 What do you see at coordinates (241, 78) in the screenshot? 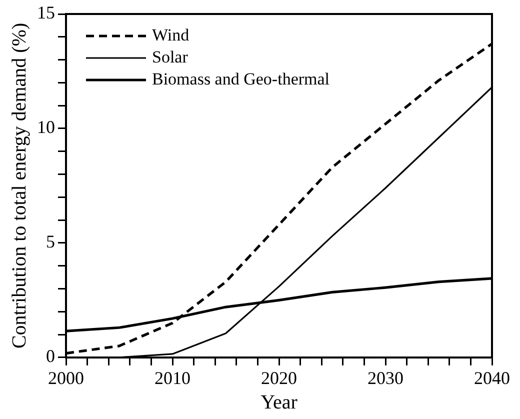
I see `legend-label: Biomass and Geo-thermal` at bounding box center [241, 78].